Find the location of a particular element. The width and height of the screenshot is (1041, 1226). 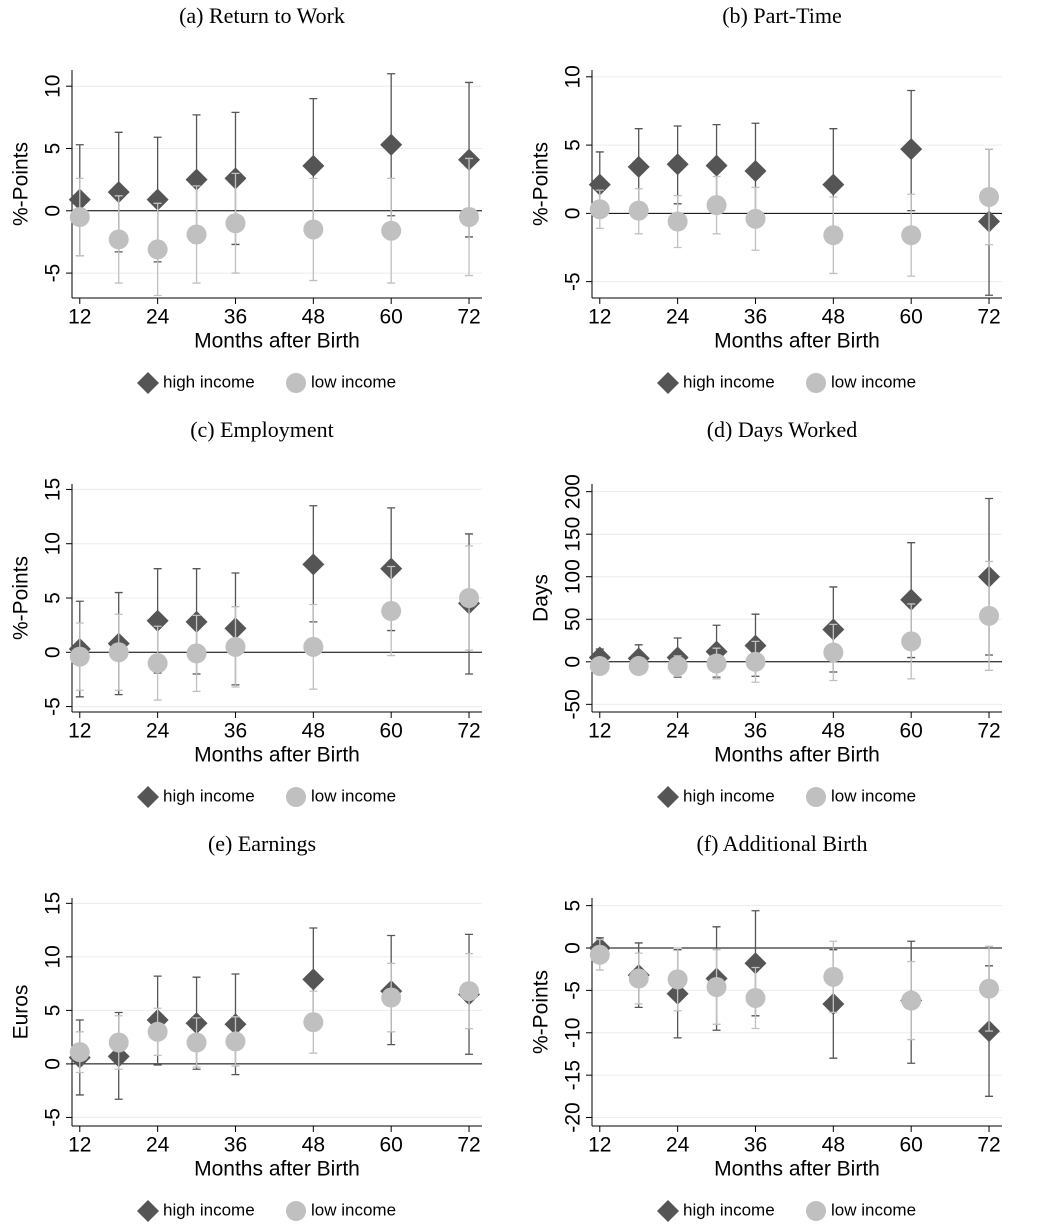

y-tick-label: 150 is located at coordinates (573, 534).